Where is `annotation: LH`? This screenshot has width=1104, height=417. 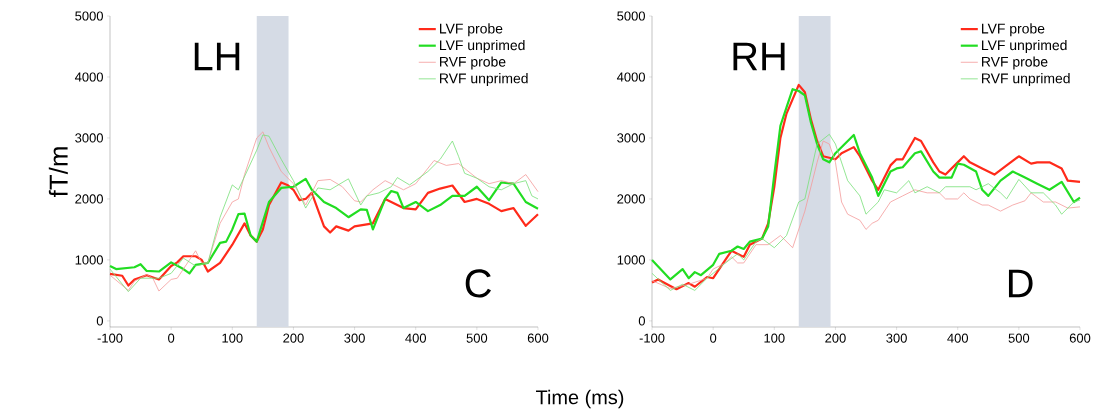
annotation: LH is located at coordinates (217, 56).